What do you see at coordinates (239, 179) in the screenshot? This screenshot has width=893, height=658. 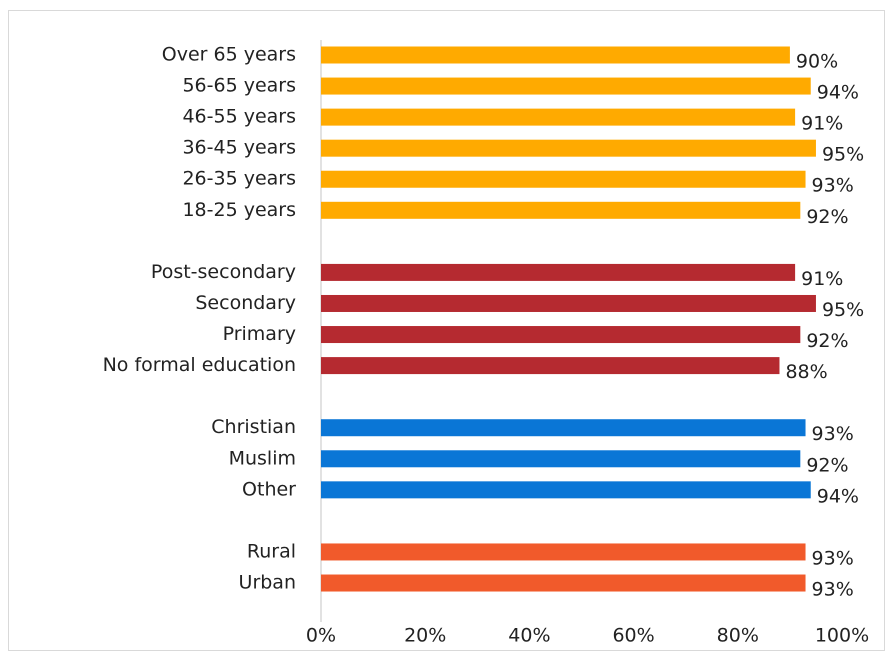 I see `category-label: 26-35 years` at bounding box center [239, 179].